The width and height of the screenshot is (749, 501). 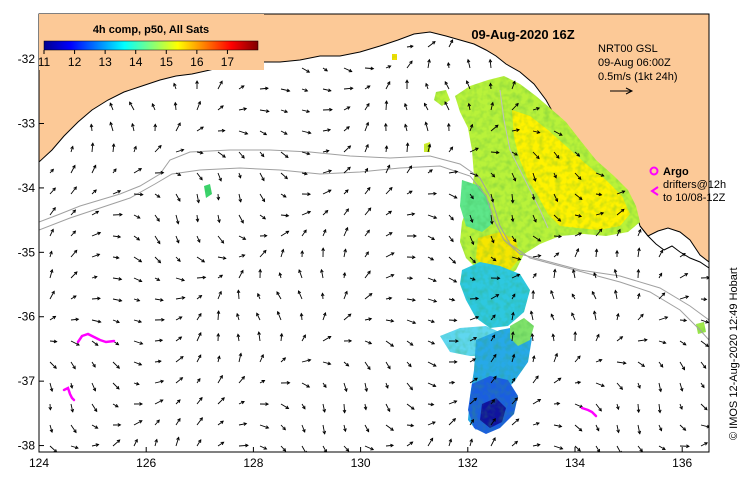 What do you see at coordinates (27, 381) in the screenshot?
I see `y-tick-label: -37` at bounding box center [27, 381].